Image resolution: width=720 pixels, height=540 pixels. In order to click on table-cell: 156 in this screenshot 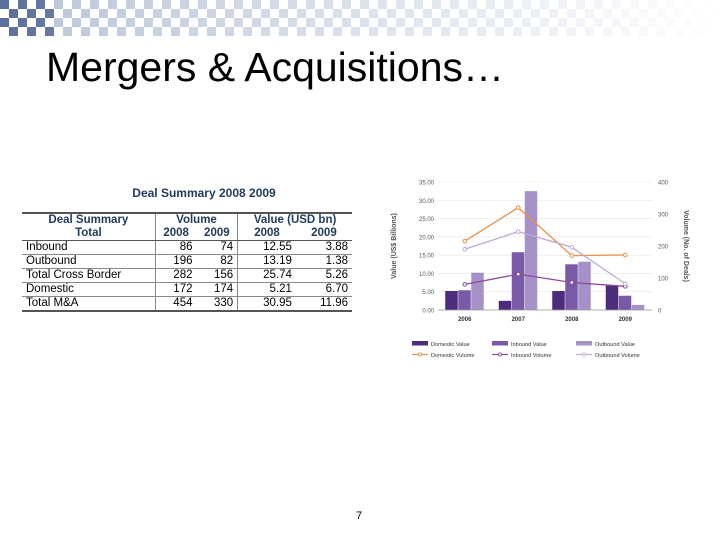, I will do `click(217, 275)`.